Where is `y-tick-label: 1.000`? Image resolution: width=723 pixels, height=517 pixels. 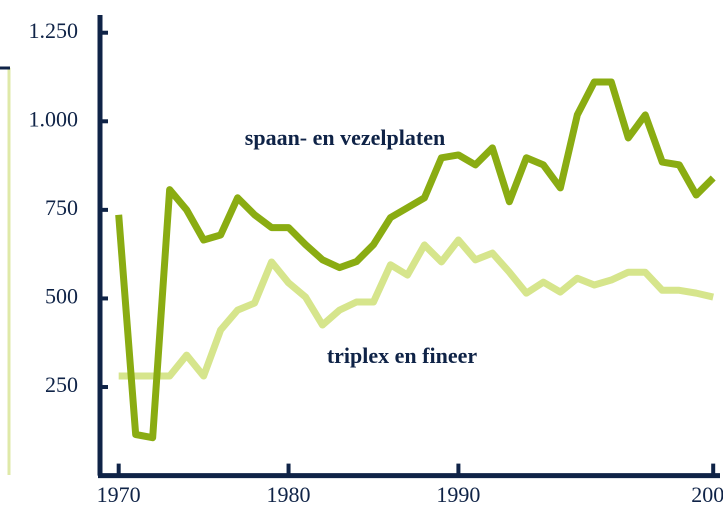
y-tick-label: 1.000 is located at coordinates (54, 118).